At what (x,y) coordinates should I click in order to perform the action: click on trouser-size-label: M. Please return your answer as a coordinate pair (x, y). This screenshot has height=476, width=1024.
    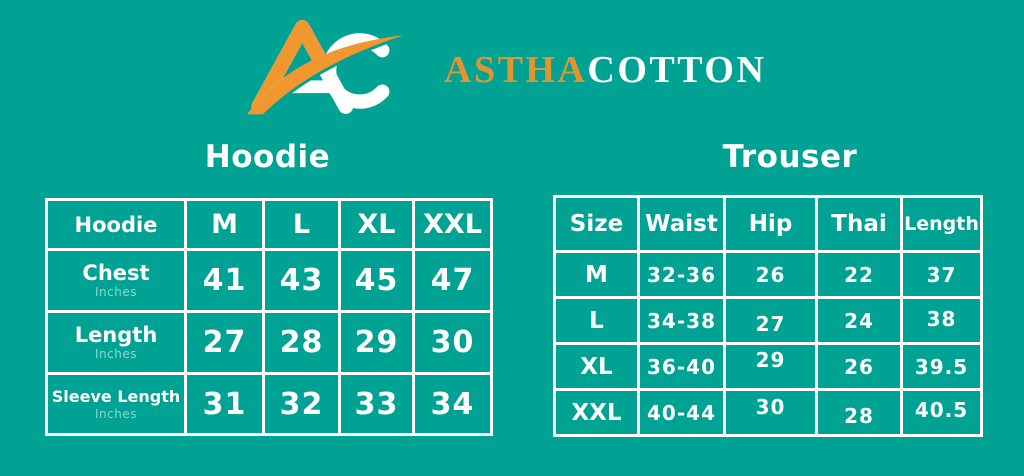
    Looking at the image, I should click on (596, 274).